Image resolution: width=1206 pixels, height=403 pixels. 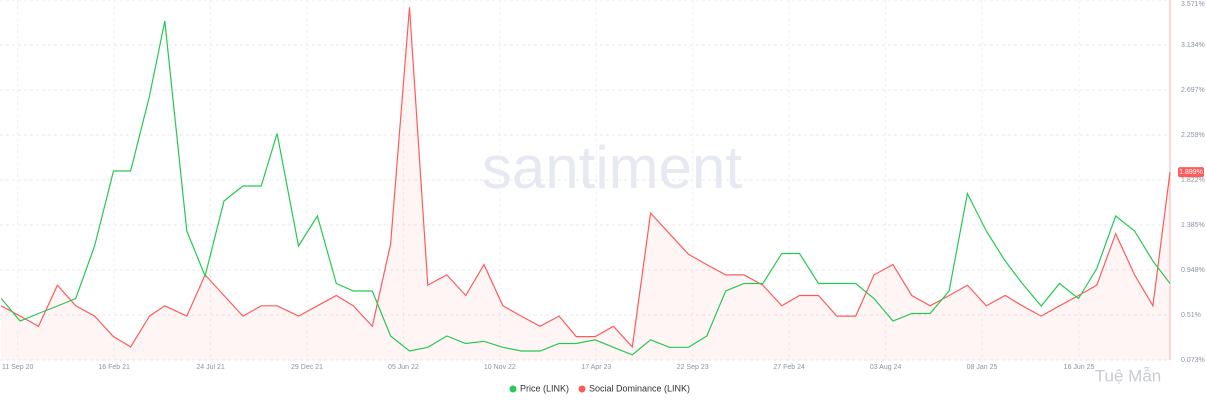 I want to click on x-tick-label: 08 Jan 25, so click(x=982, y=367).